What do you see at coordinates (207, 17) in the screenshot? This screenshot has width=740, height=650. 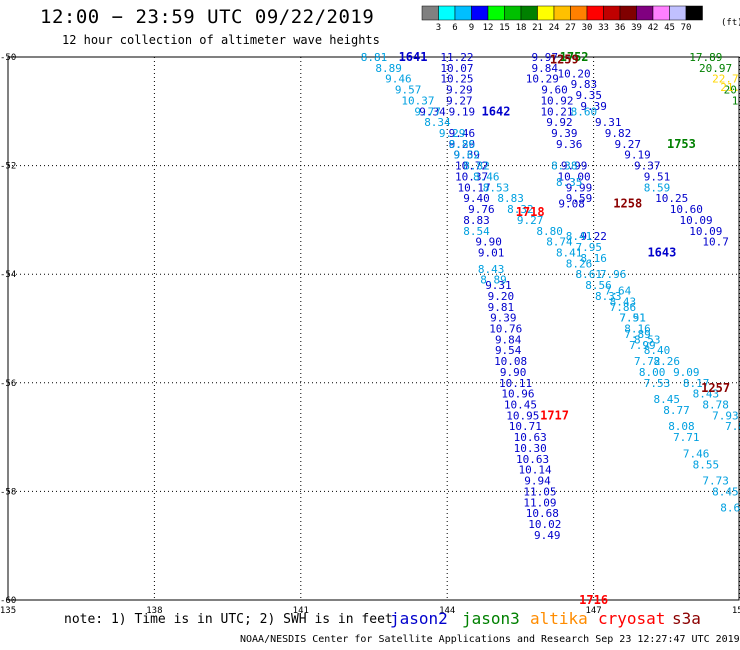 I see `page-title: 12:00 − 23:59 UTC 09/22/2019` at bounding box center [207, 17].